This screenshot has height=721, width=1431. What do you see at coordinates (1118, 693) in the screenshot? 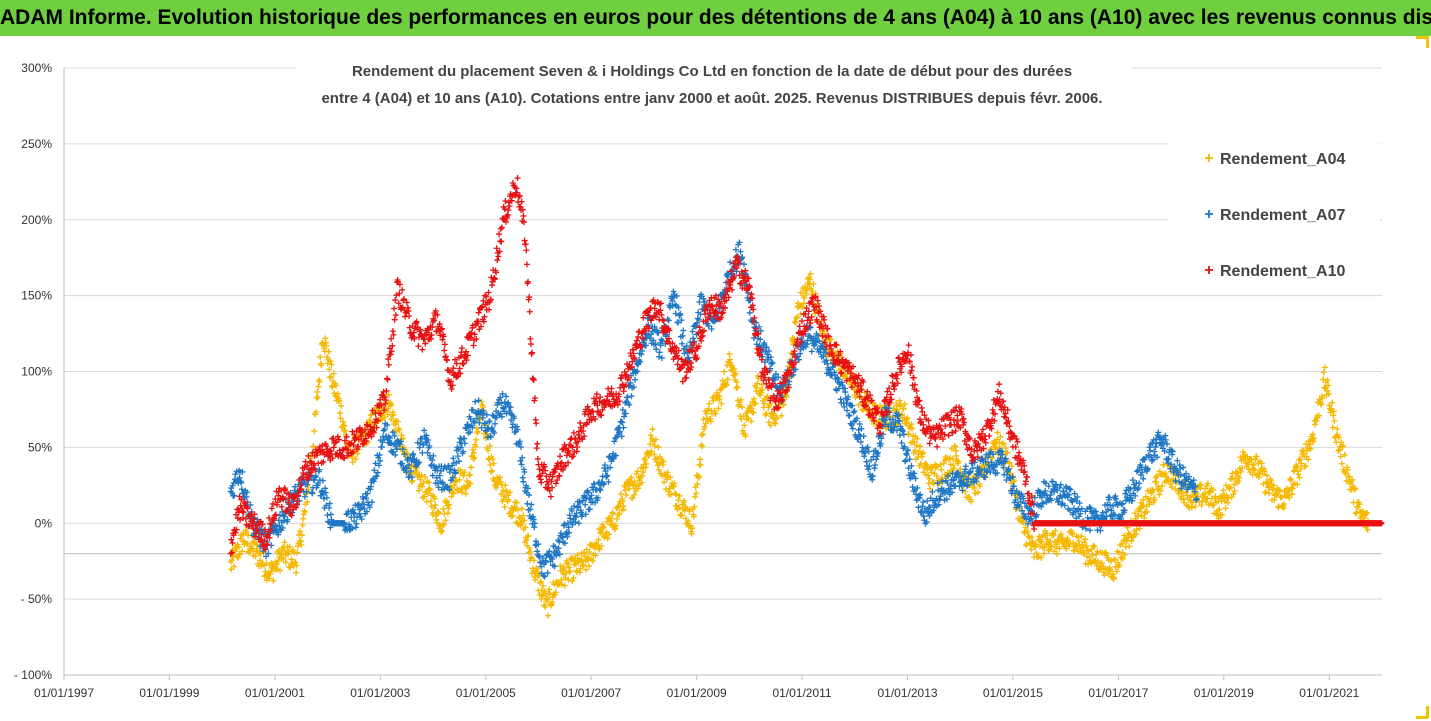
I see `x-tick-label: 01/01/2017` at bounding box center [1118, 693].